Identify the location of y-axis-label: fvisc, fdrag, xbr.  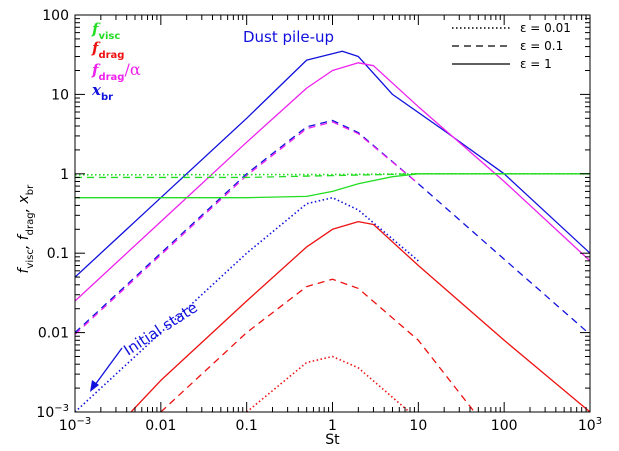
(26, 229).